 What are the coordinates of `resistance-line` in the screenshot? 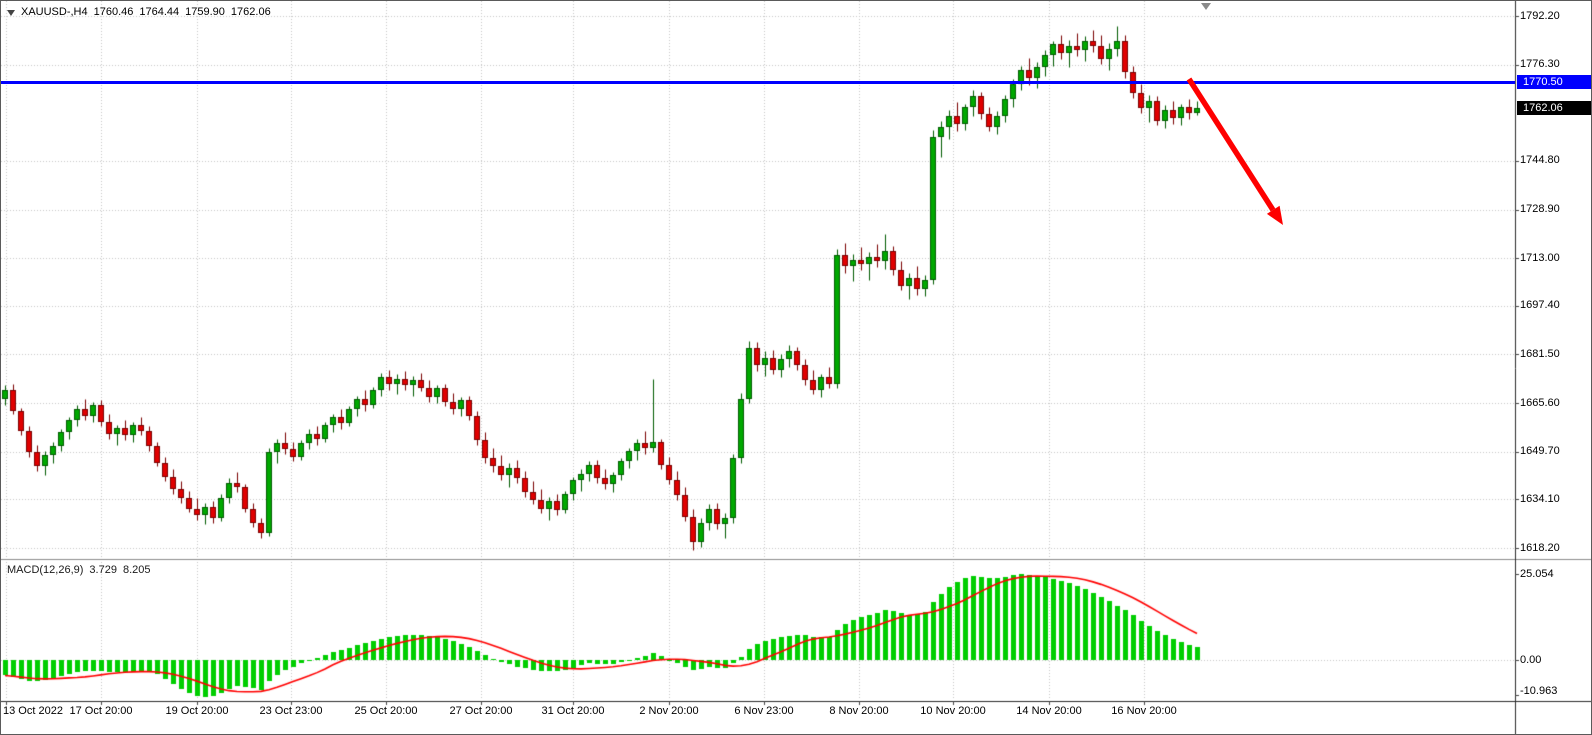 It's located at (758, 82).